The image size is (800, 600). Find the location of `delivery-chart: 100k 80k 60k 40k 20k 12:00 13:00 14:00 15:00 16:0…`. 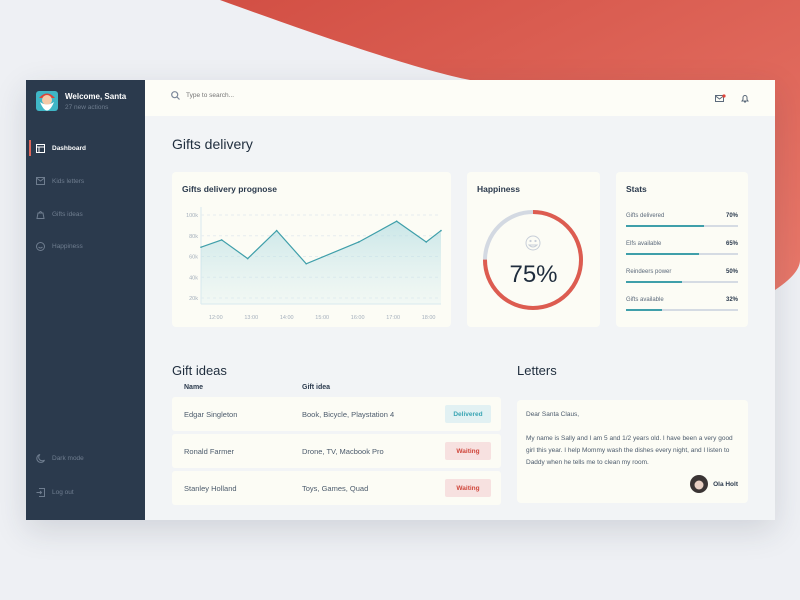

delivery-chart: 100k 80k 60k 40k 20k 12:00 13:00 14:00 15:00 16:0… is located at coordinates (314, 264).